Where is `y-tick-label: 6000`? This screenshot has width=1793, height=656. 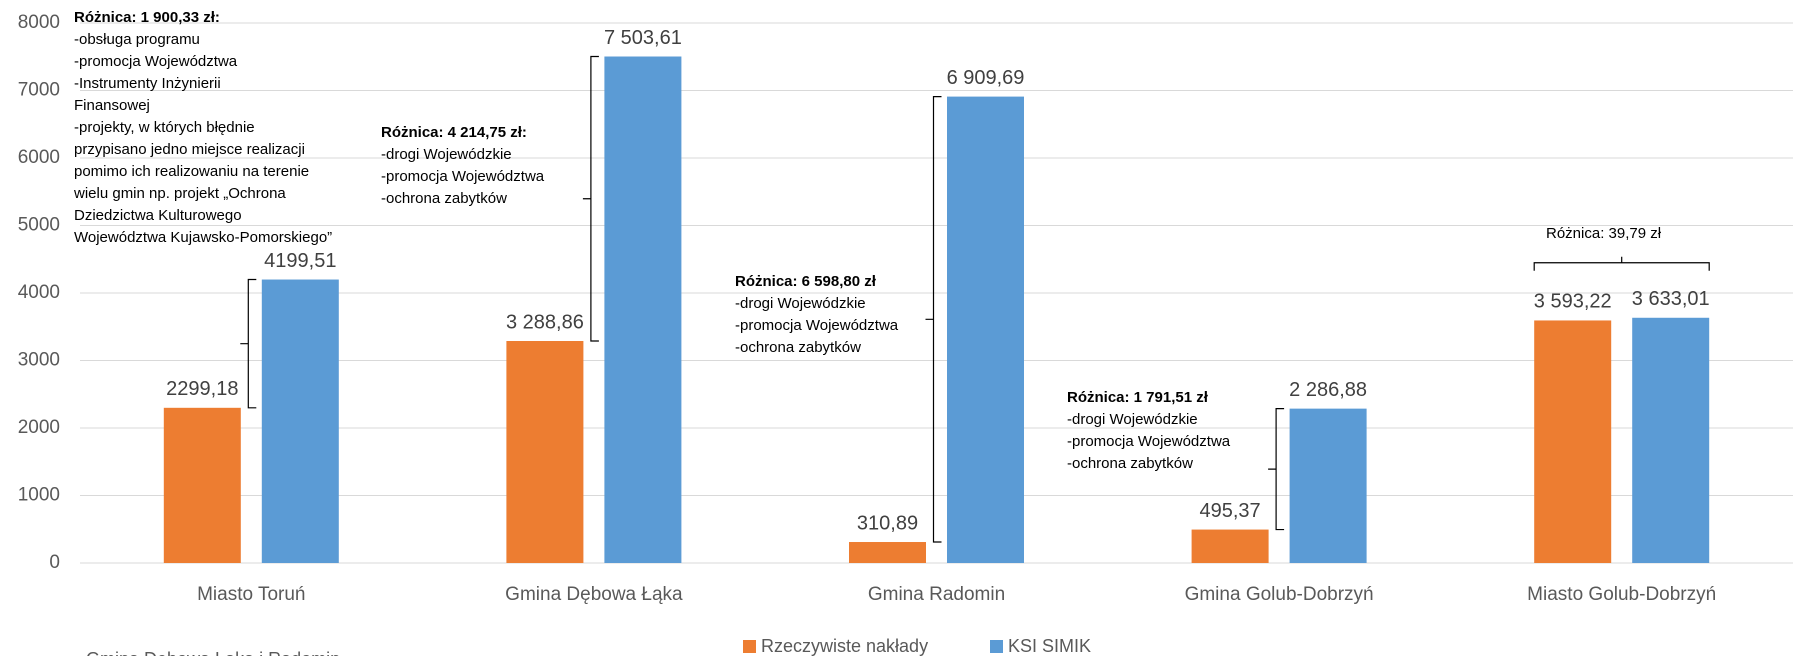
y-tick-label: 6000 is located at coordinates (39, 157).